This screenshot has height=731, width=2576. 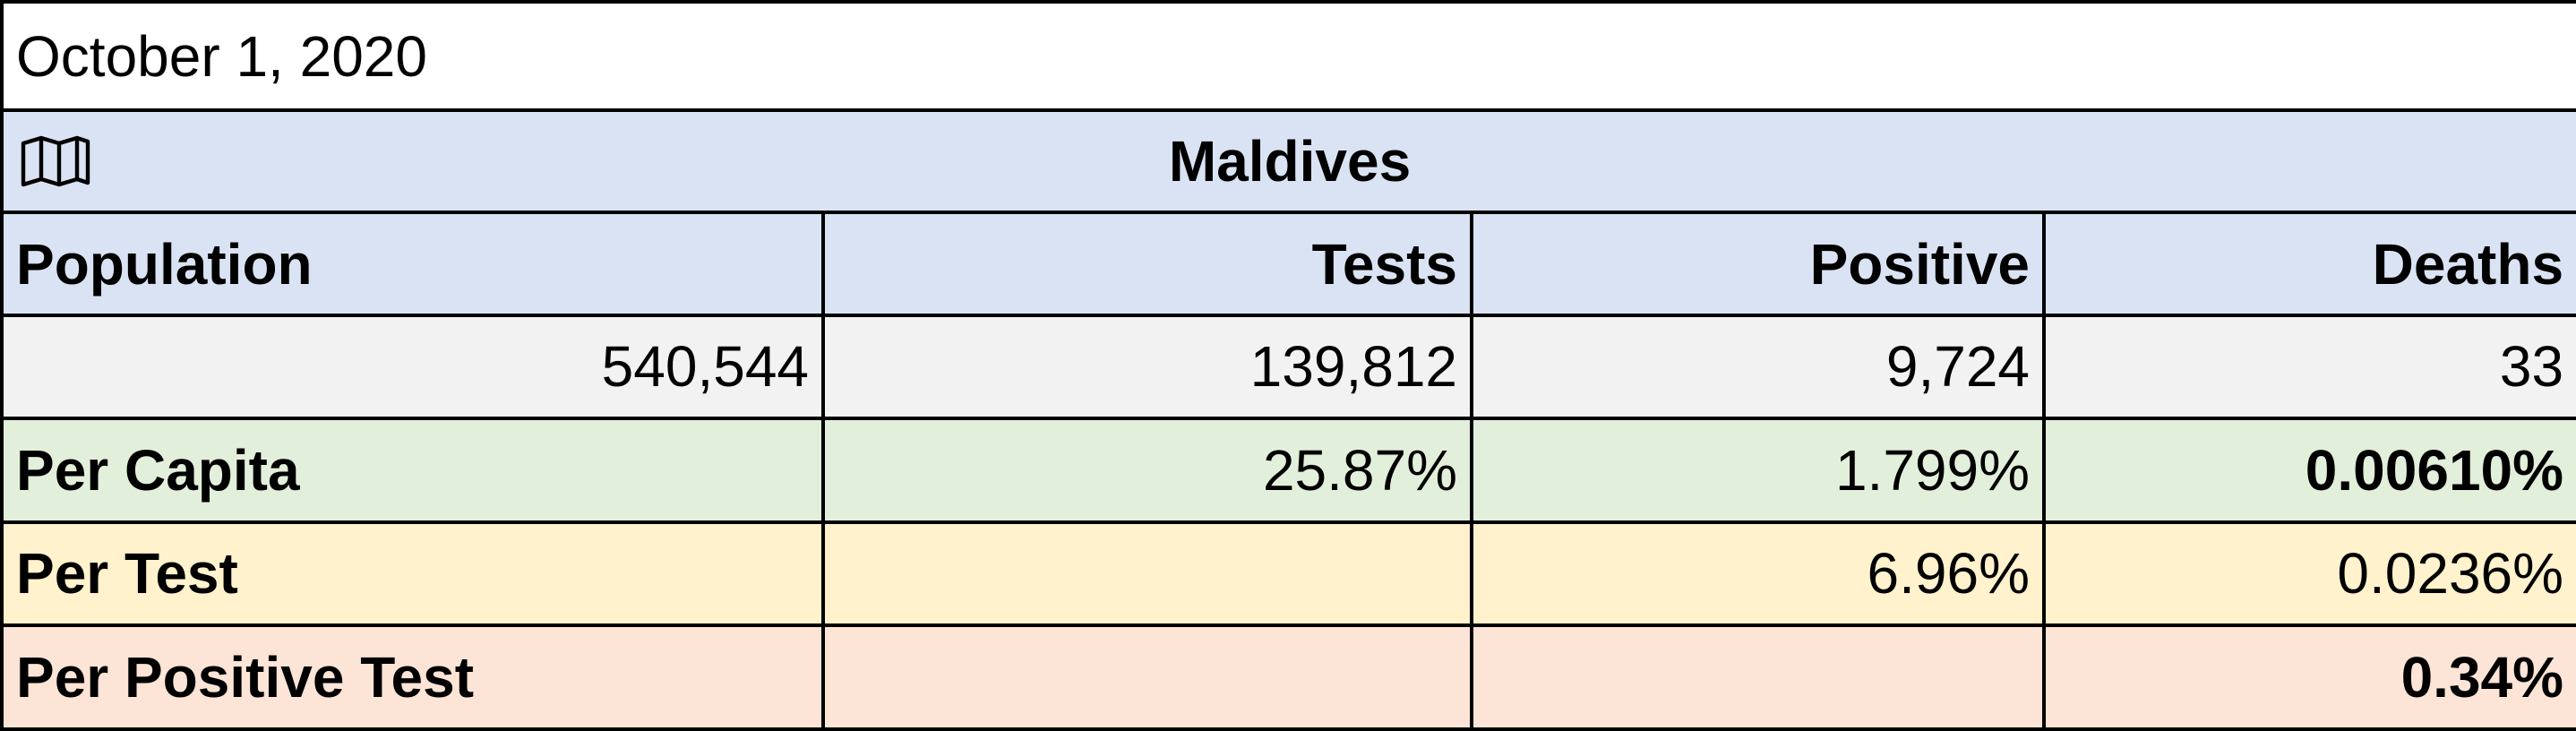 What do you see at coordinates (412, 573) in the screenshot?
I see `rate-label: Per Test` at bounding box center [412, 573].